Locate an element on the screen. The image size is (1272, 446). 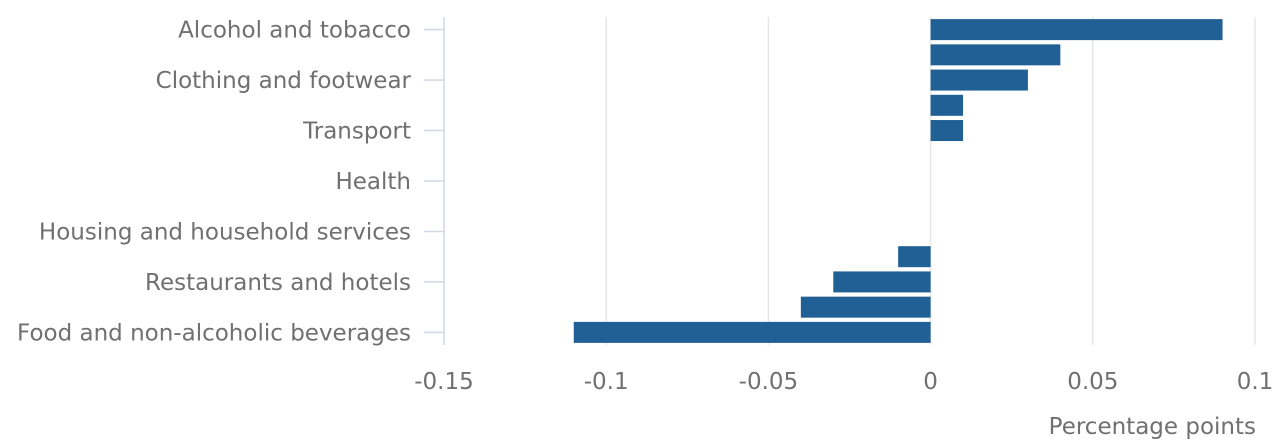
category-label: Food and non-alcoholic beverages is located at coordinates (214, 333).